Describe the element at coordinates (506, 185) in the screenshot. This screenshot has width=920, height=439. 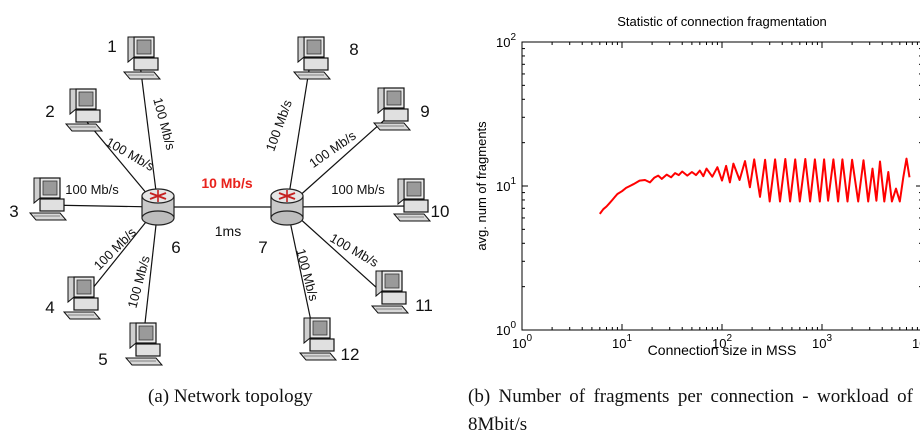
I see `y-tick-label: 10¹` at that location.